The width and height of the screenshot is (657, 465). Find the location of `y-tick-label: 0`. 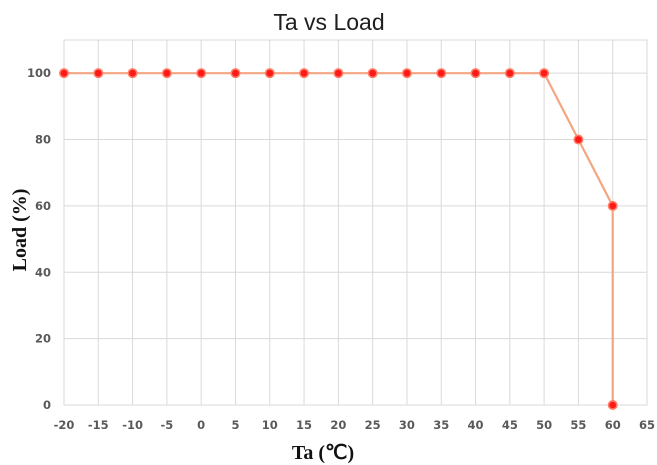

y-tick-label: 0 is located at coordinates (47, 405).